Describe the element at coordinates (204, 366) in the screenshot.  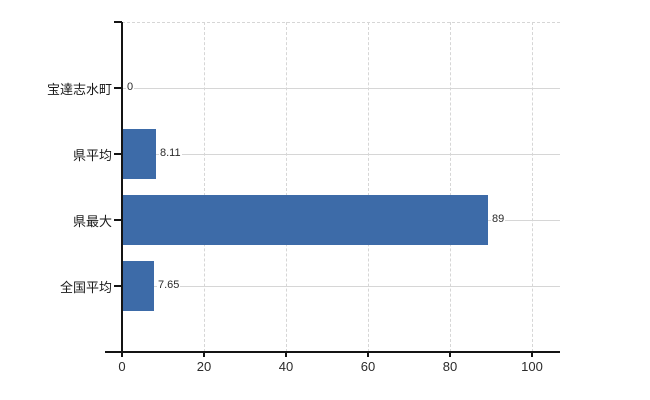
I see `x-tick-label: 20` at that location.